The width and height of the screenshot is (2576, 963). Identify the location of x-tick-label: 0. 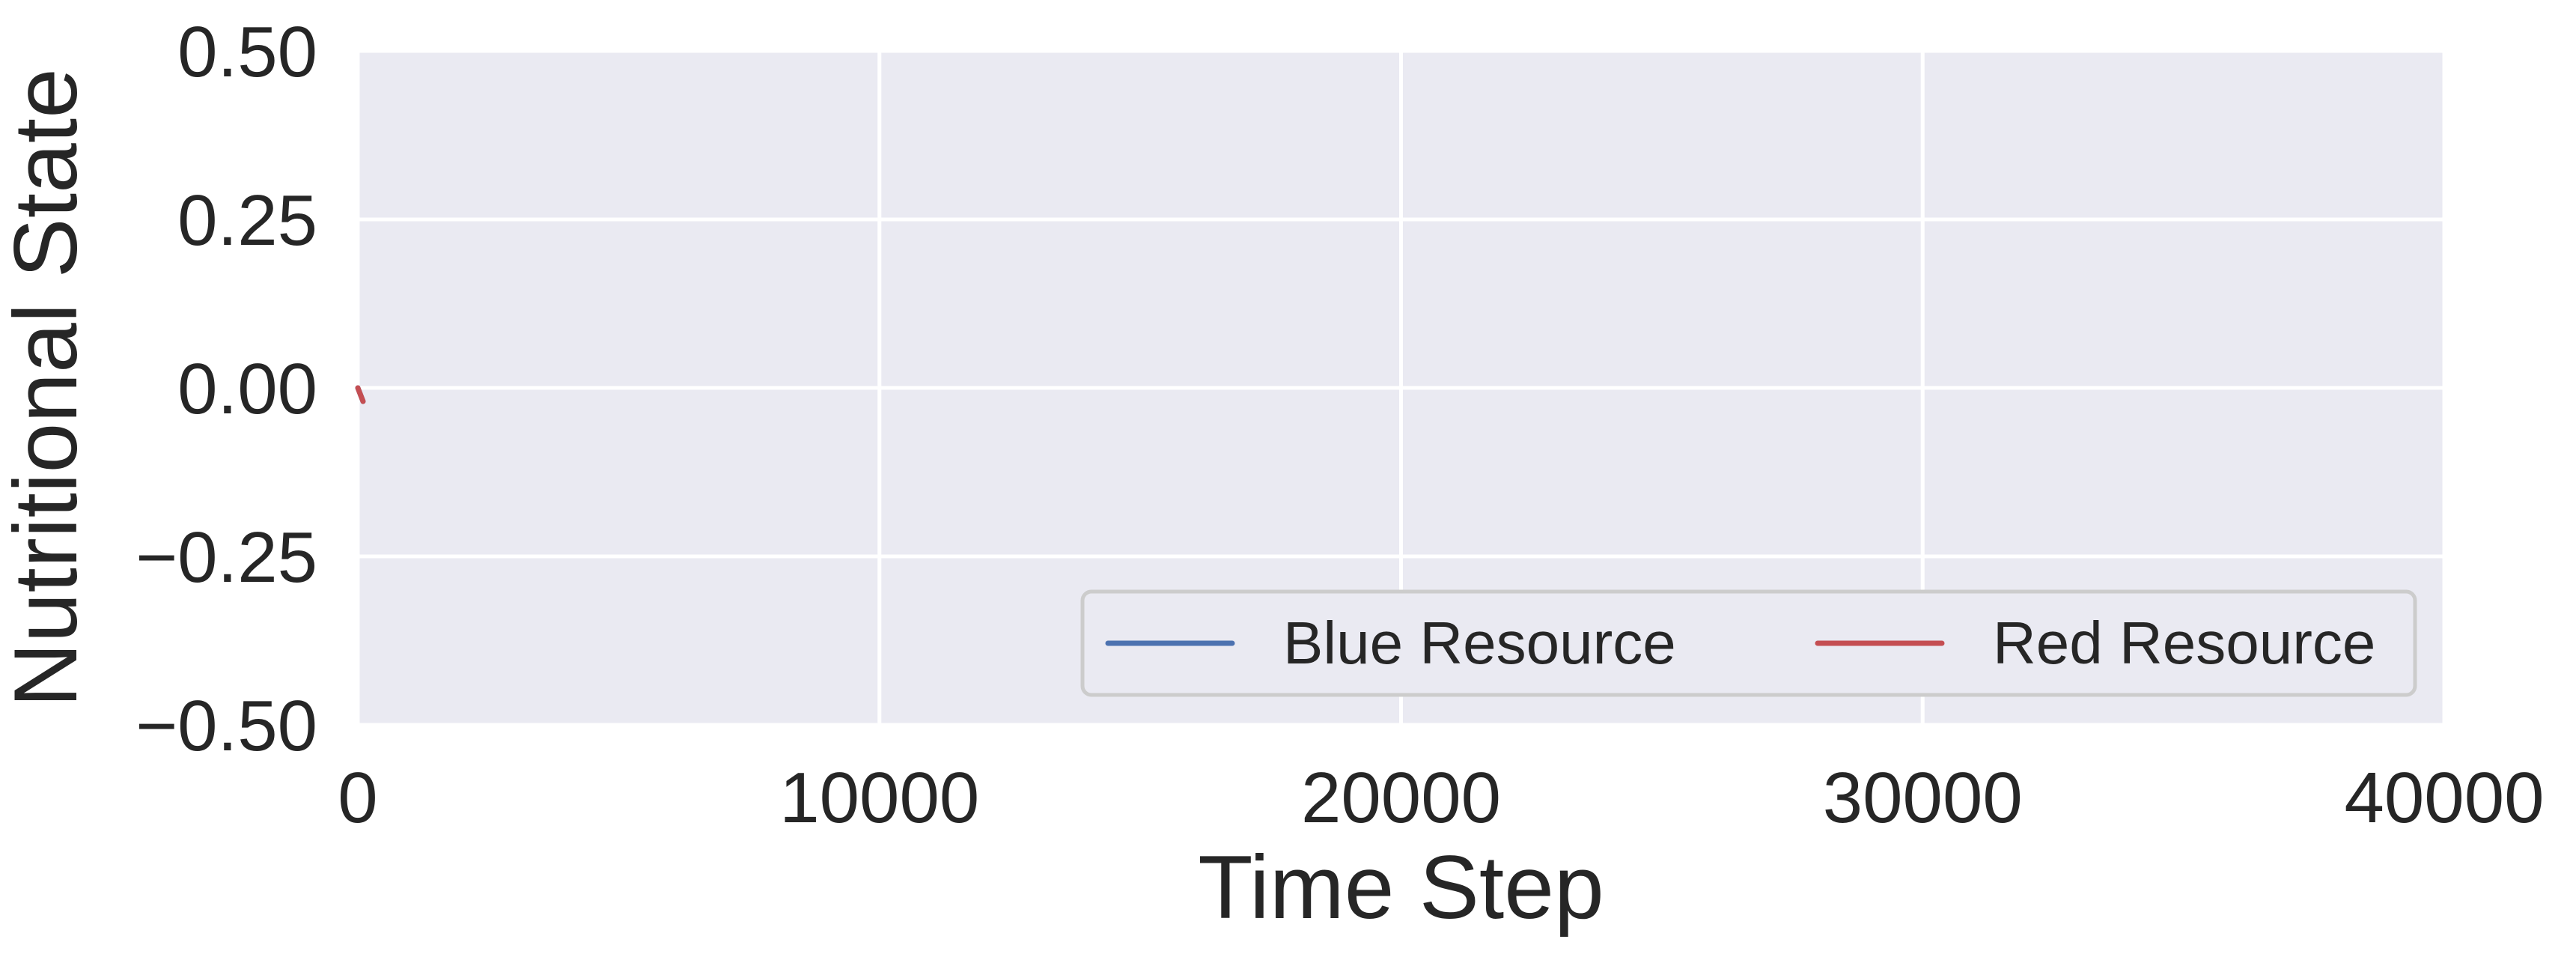
(357, 798).